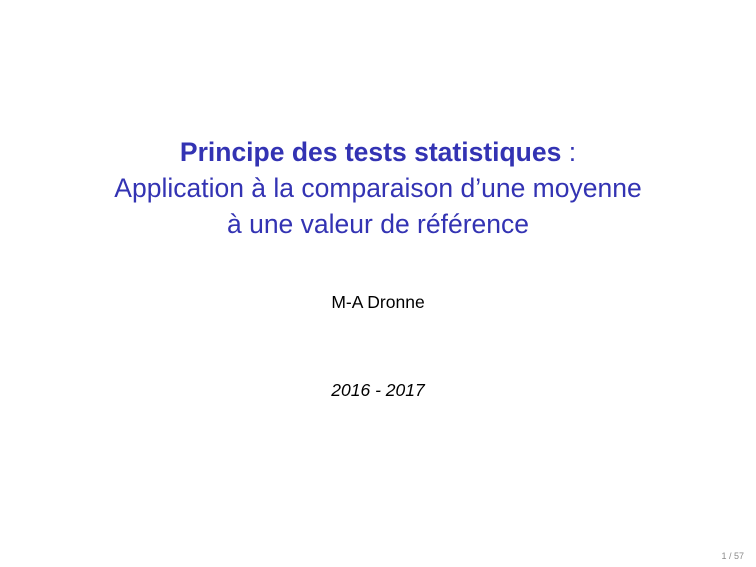 The image size is (756, 567). What do you see at coordinates (378, 302) in the screenshot?
I see `author: M-A Dronne` at bounding box center [378, 302].